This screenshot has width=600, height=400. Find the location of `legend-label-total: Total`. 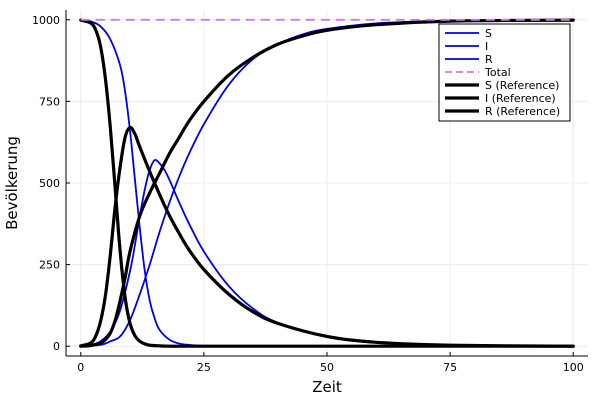

legend-label-total: Total is located at coordinates (497, 72).